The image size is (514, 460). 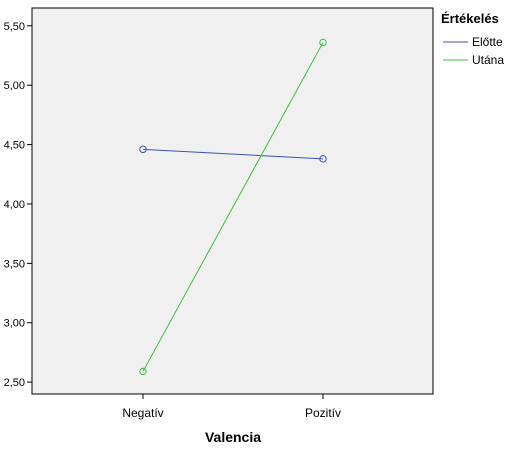 I want to click on y-tick-label: 4,50, so click(x=14, y=146).